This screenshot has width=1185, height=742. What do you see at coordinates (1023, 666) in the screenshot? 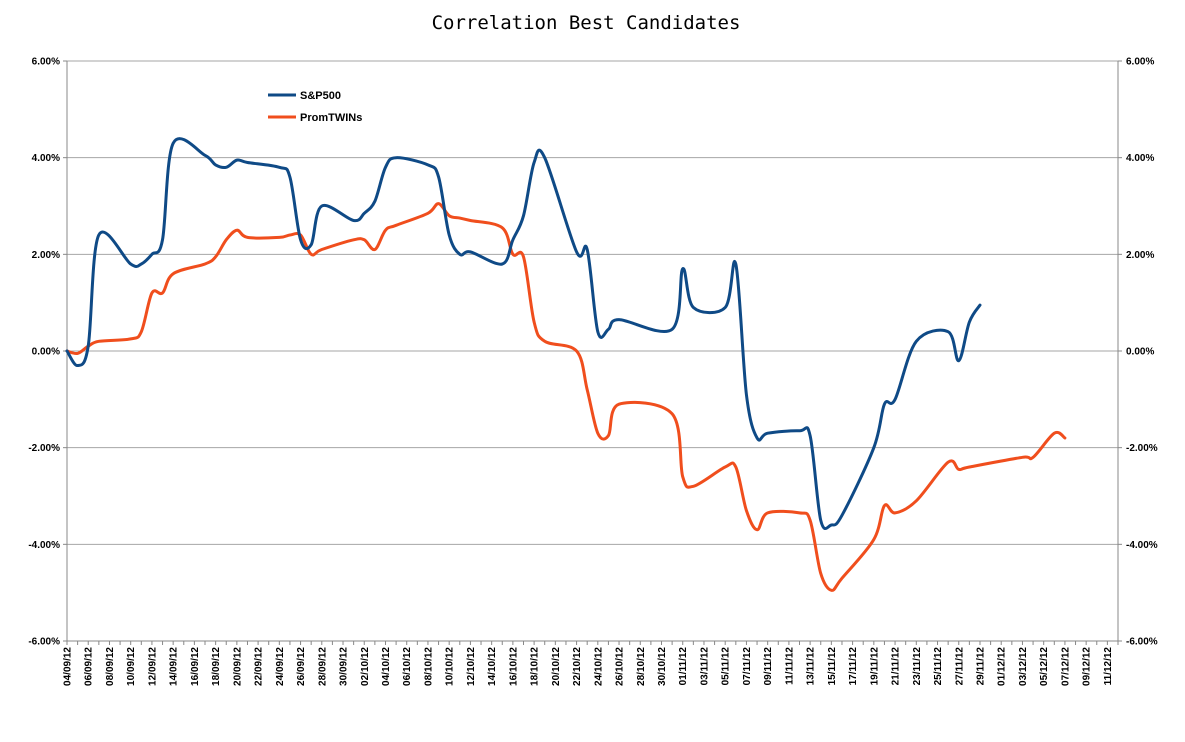
I see `x-tick-label: 03/12/12` at bounding box center [1023, 666].